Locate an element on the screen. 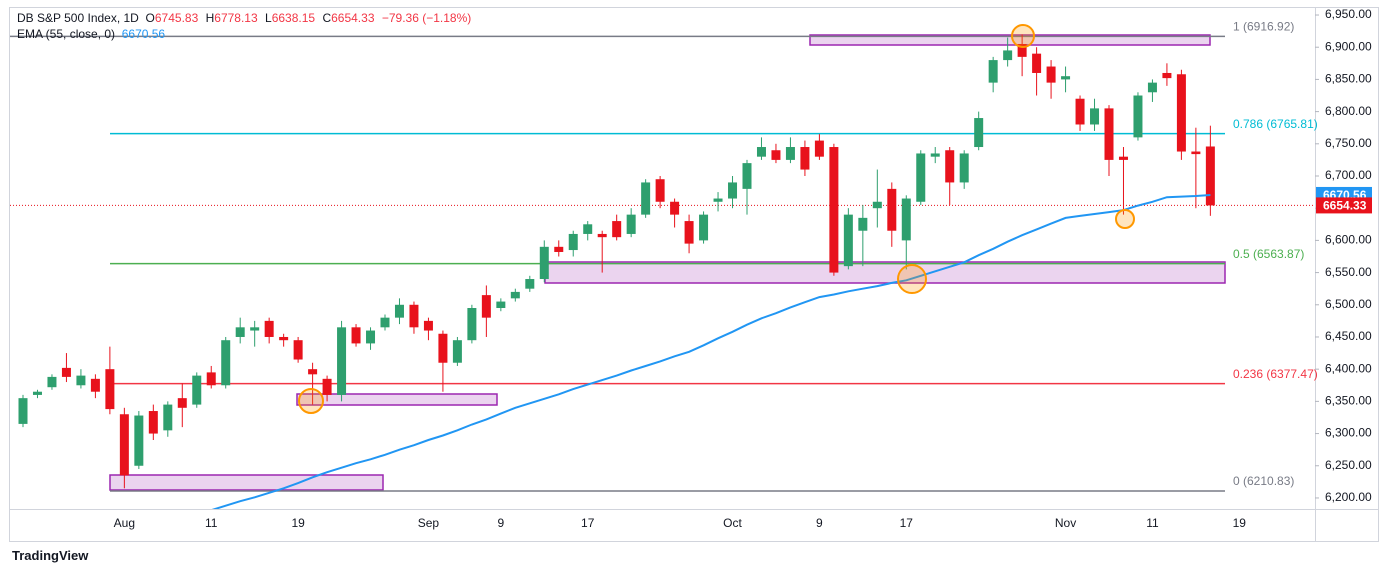 The image size is (1388, 575). y-tick-label: 6,950.00 is located at coordinates (1348, 14).